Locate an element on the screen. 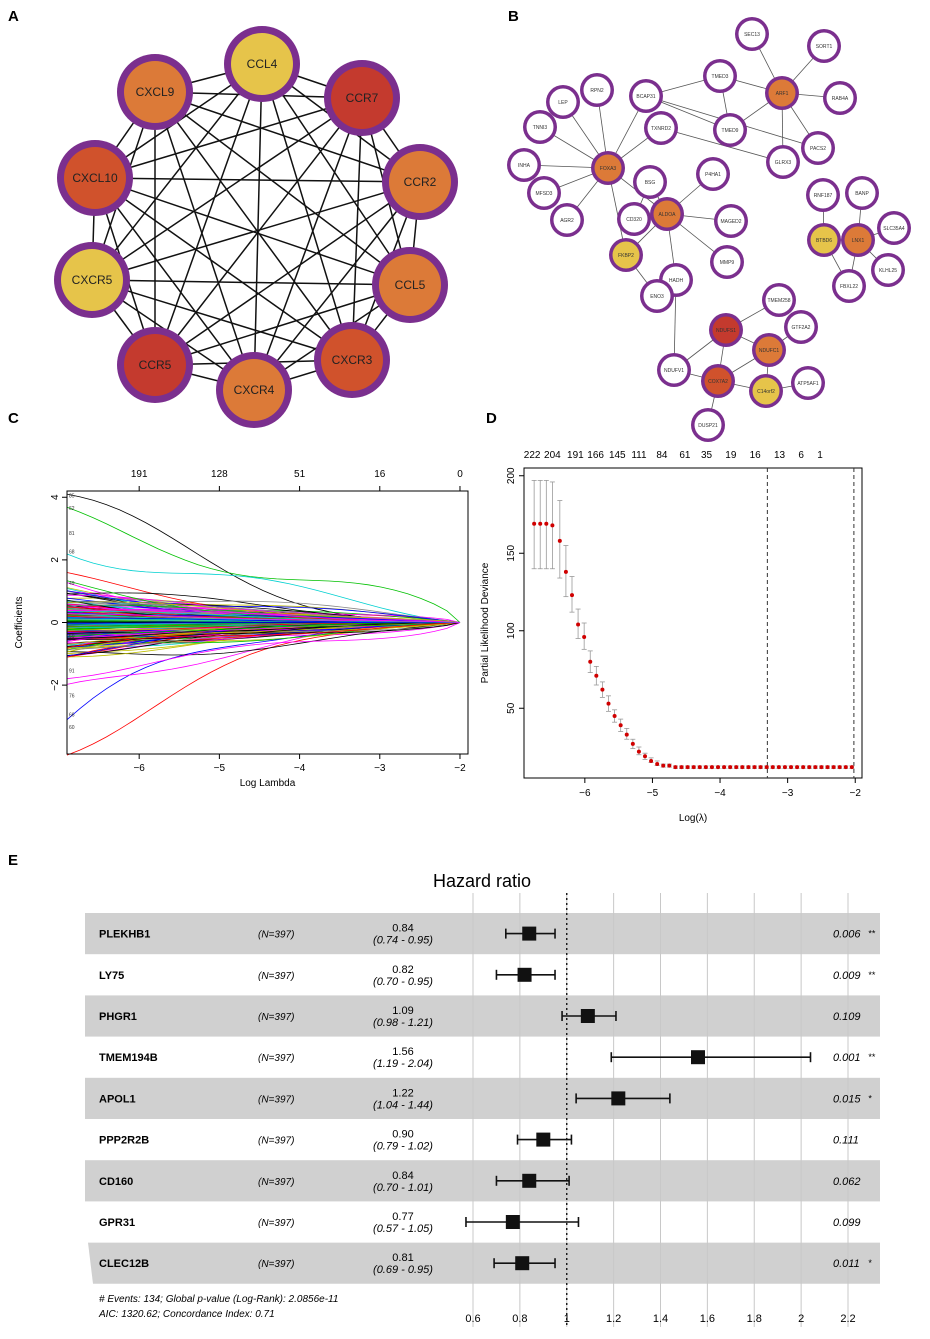  sample-size: (N=397) is located at coordinates (276, 976).